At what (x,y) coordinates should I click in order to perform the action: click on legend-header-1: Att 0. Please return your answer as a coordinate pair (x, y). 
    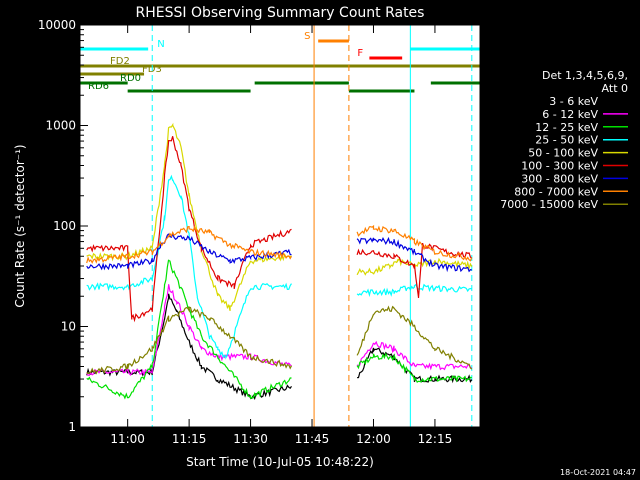
    Looking at the image, I should click on (615, 88).